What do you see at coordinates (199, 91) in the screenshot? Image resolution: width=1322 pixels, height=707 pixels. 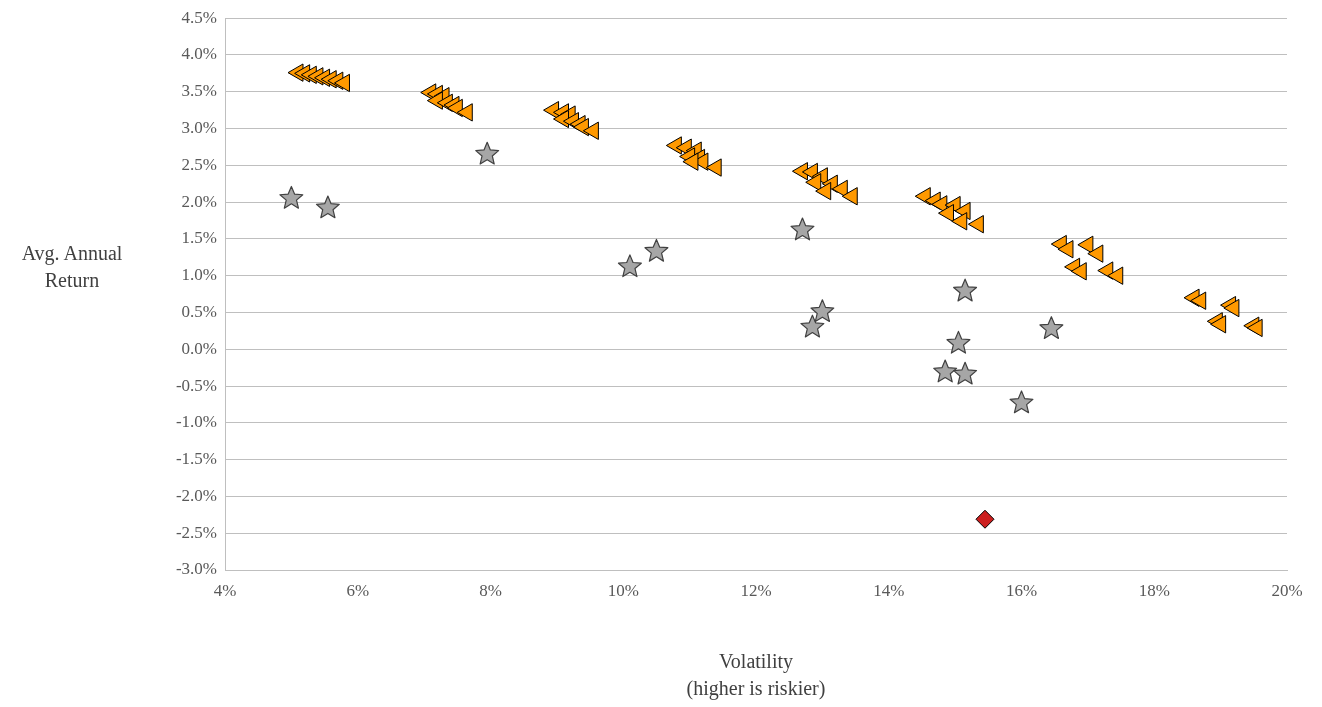 I see `y-tick-label: 3.5%` at bounding box center [199, 91].